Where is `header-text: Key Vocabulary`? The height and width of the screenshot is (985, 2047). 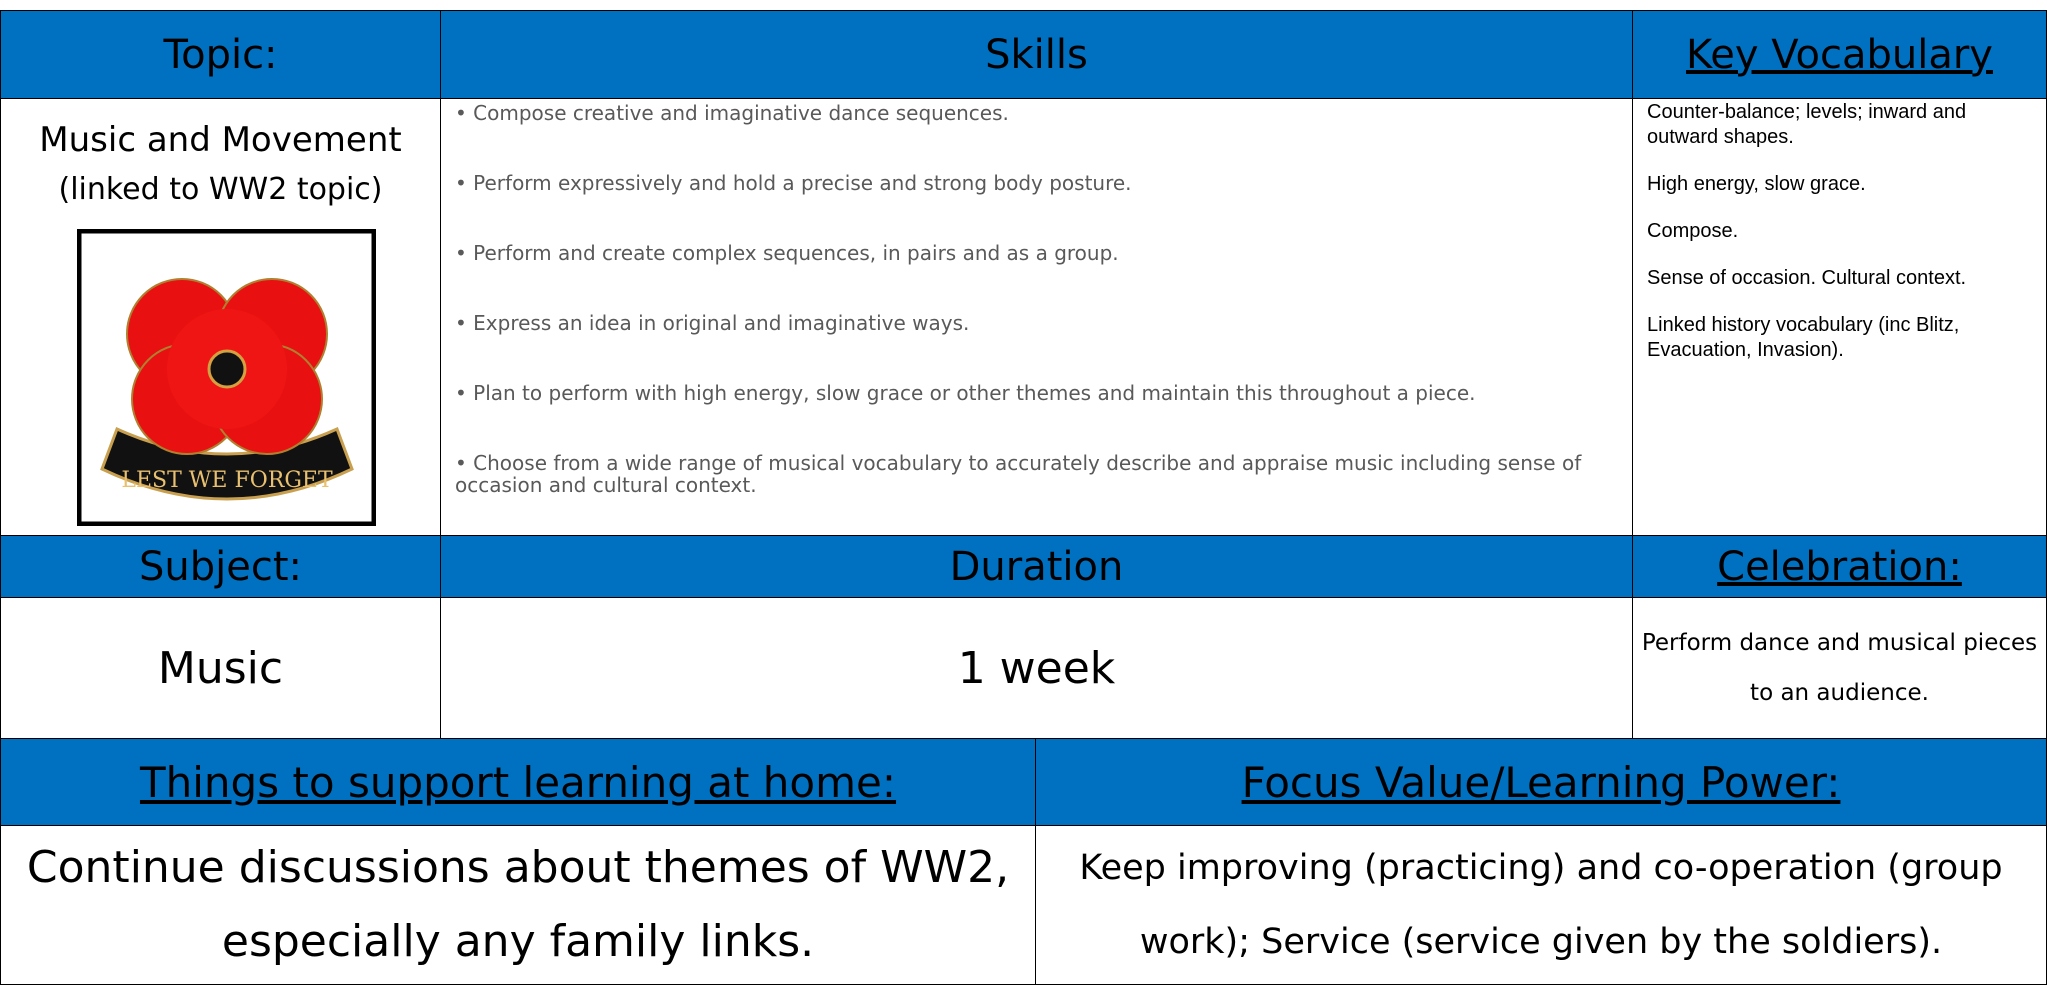 header-text: Key Vocabulary is located at coordinates (1839, 54).